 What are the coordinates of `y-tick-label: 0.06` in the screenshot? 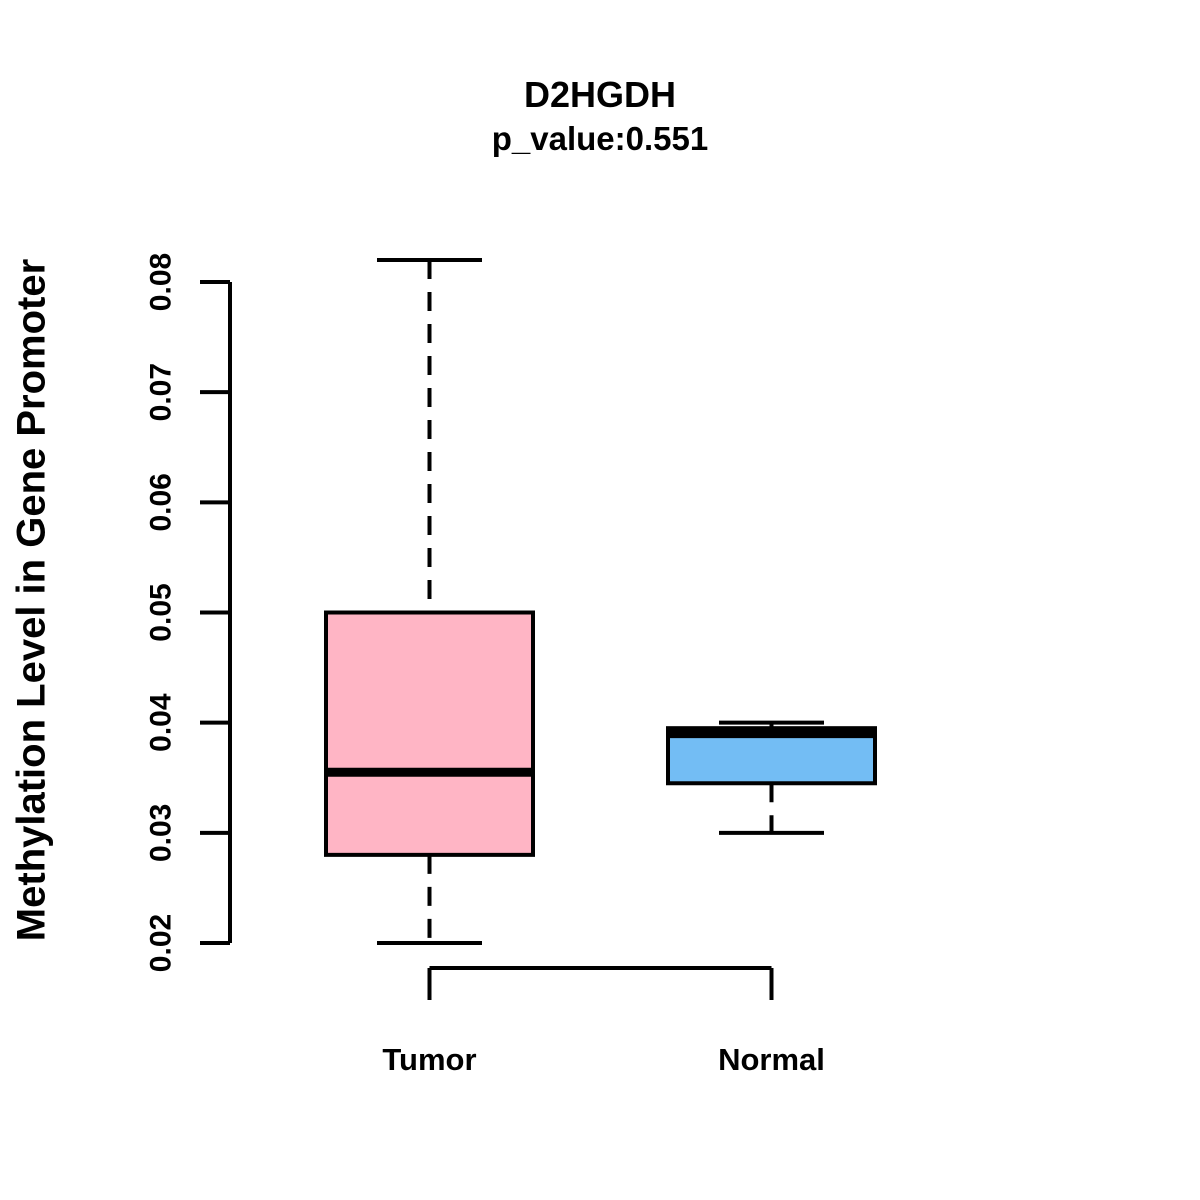 It's located at (161, 502).